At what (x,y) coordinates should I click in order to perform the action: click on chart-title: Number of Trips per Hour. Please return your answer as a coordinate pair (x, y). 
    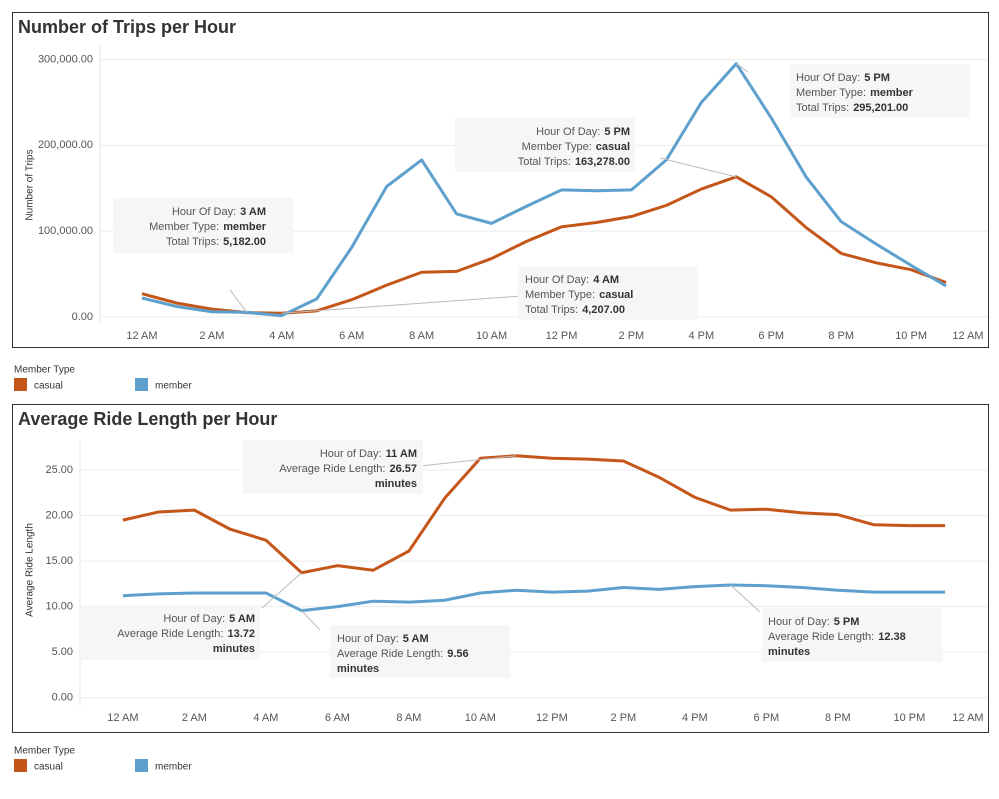
    Looking at the image, I should click on (127, 27).